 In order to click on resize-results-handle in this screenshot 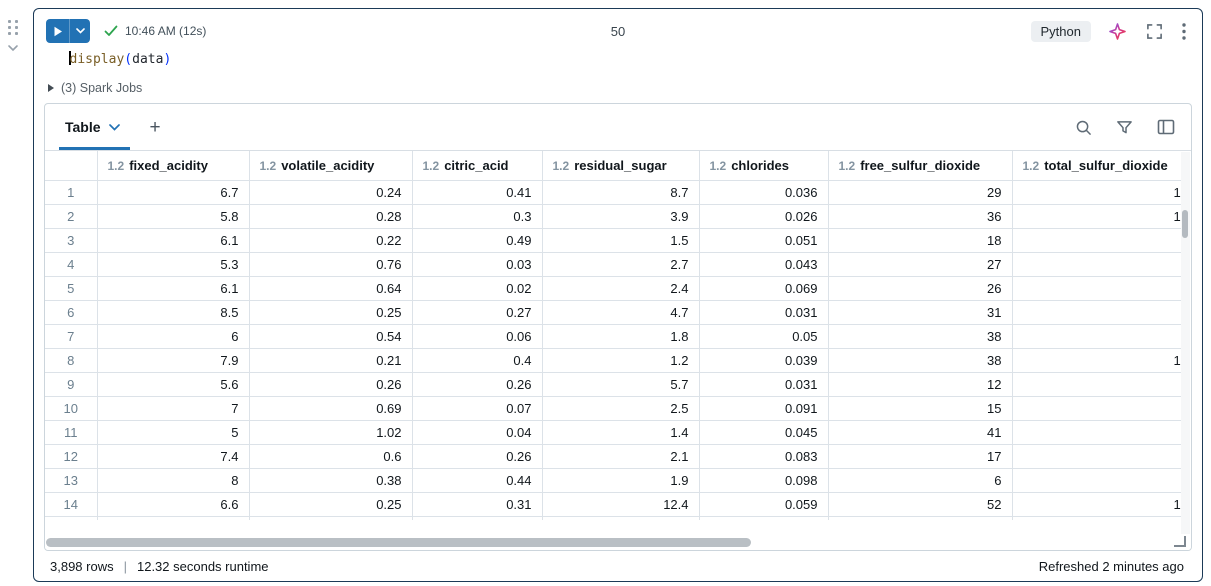, I will do `click(1180, 541)`.